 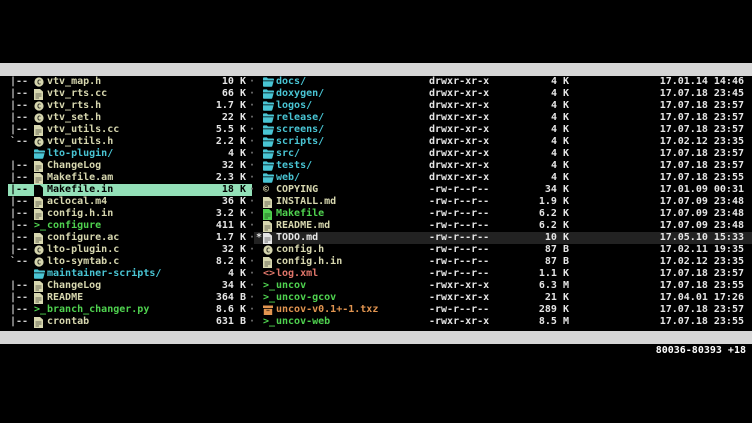 What do you see at coordinates (80, 189) in the screenshot?
I see `file-name: Makefile.in` at bounding box center [80, 189].